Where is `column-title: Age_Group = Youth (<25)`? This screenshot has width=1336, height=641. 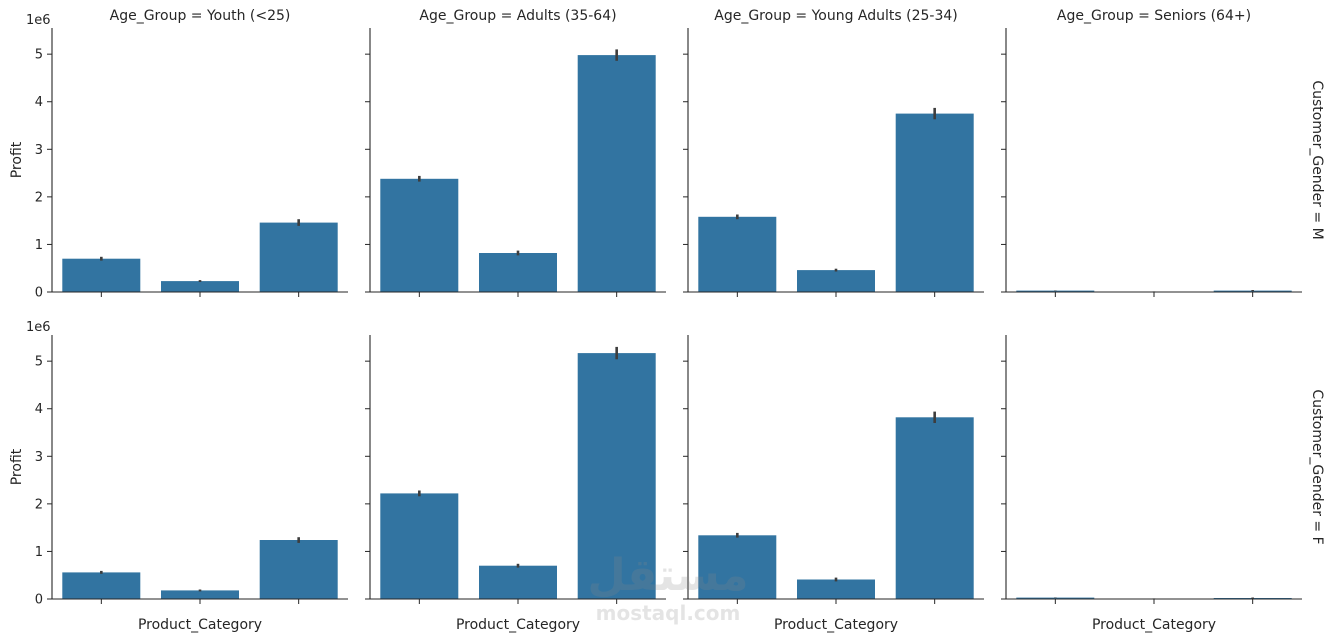 column-title: Age_Group = Youth (<25) is located at coordinates (200, 16).